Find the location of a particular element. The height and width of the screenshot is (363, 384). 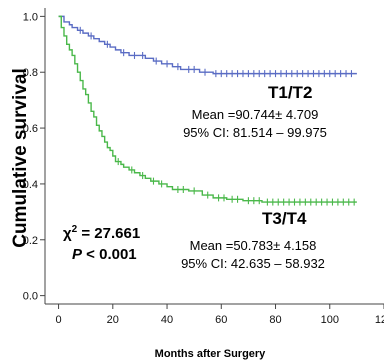

p-value: < 0.001 is located at coordinates (109, 254).